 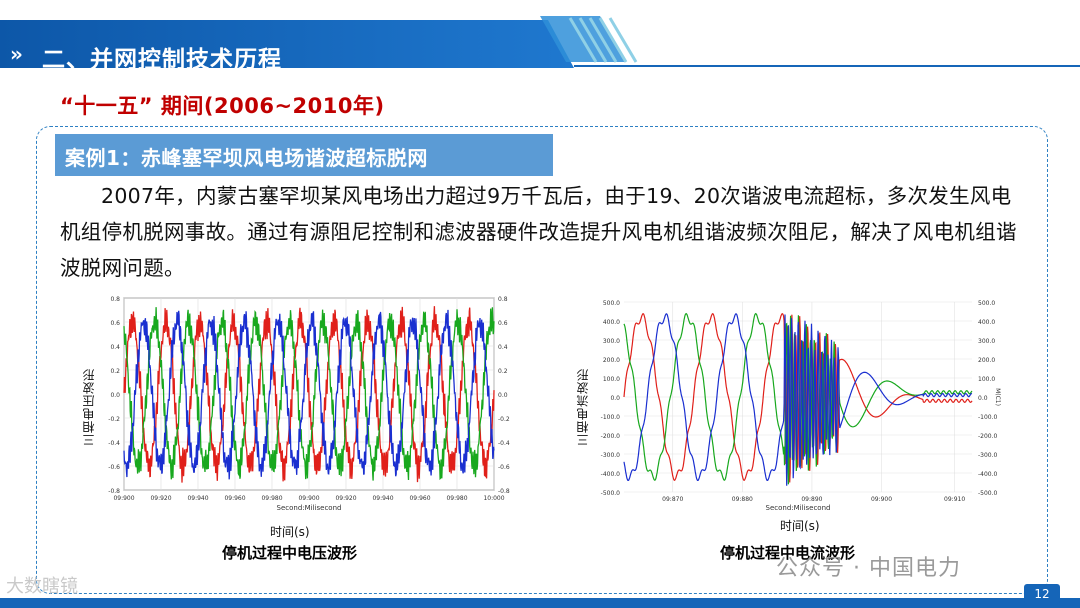 What do you see at coordinates (290, 553) in the screenshot?
I see `voltage-caption: 停机过程中电压波形` at bounding box center [290, 553].